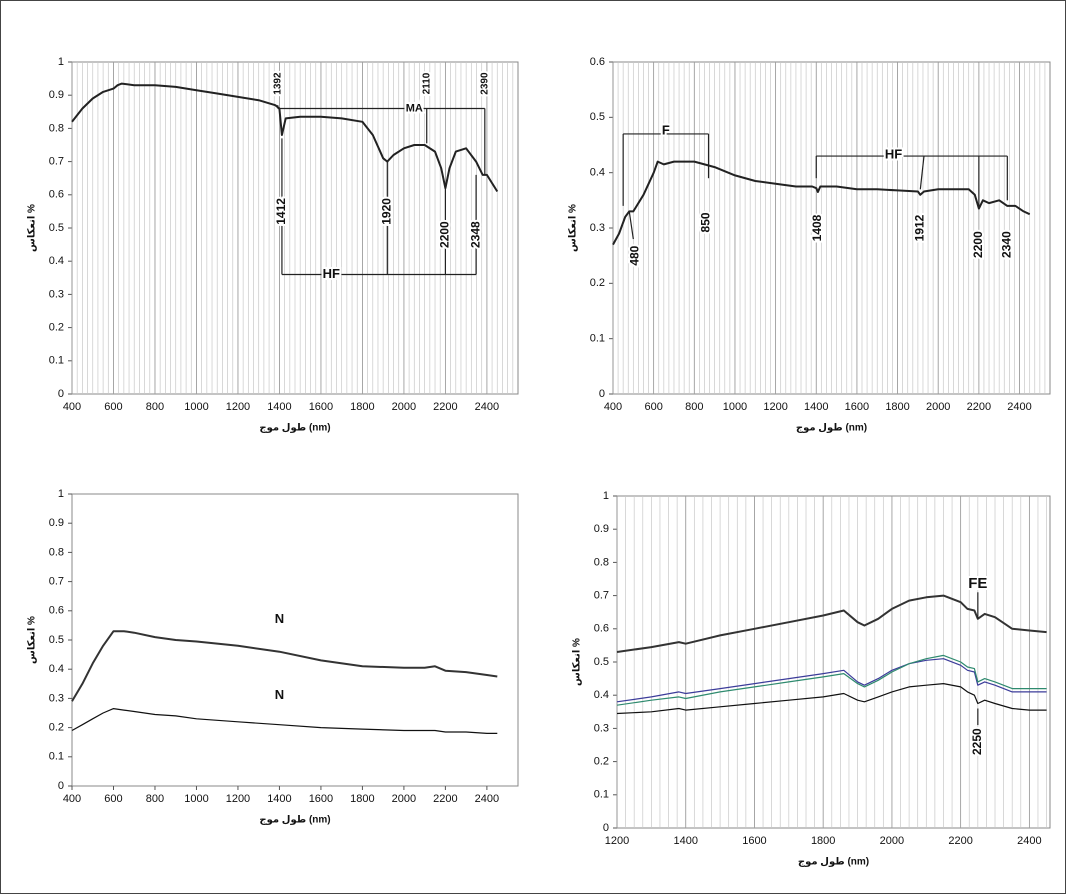 This screenshot has width=1066, height=894. I want to click on annotation: 480, so click(635, 255).